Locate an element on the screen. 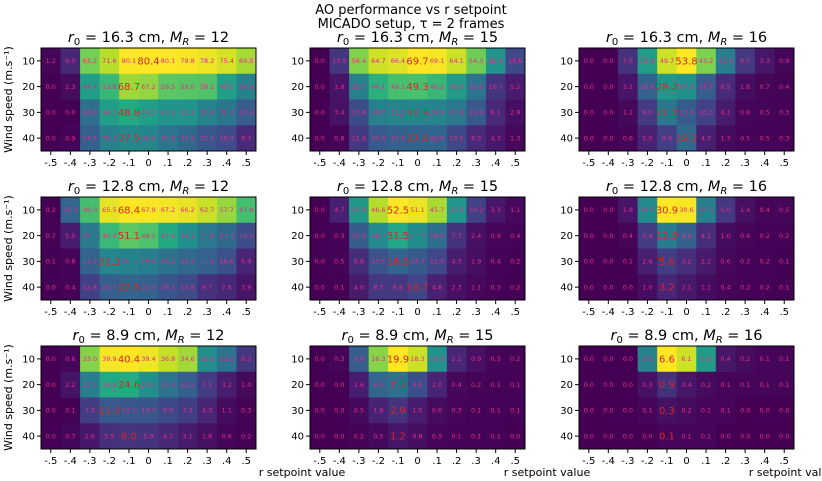  cell-value-label: 10.7 is located at coordinates (495, 87).